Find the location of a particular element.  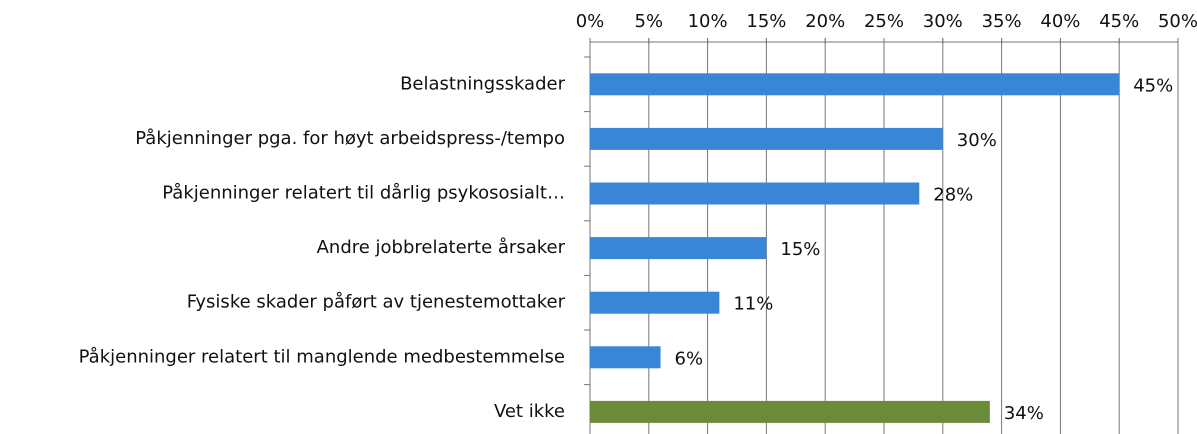

x-tick-label: 0% is located at coordinates (590, 21).